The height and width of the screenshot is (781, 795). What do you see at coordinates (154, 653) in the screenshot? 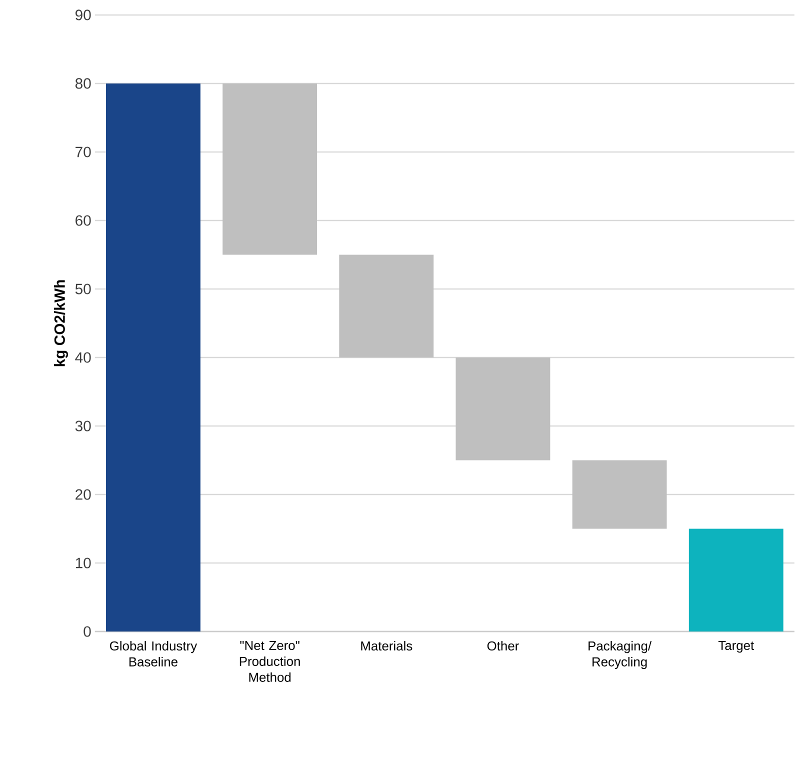
I see `x-tick-label: Global Industry Baseline` at bounding box center [154, 653].